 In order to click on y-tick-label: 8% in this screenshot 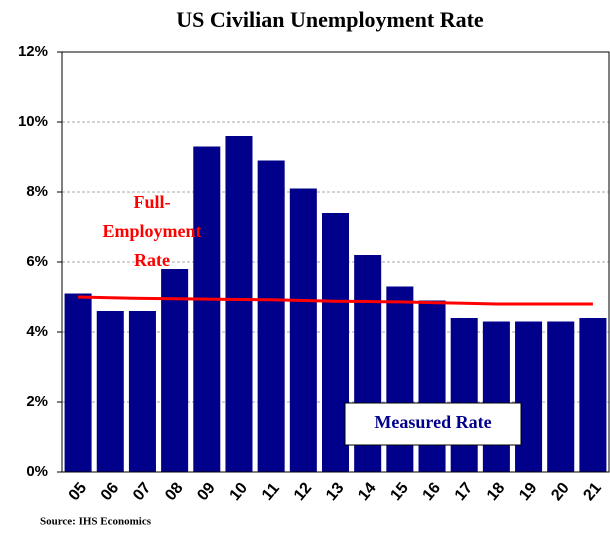, I will do `click(37, 191)`.